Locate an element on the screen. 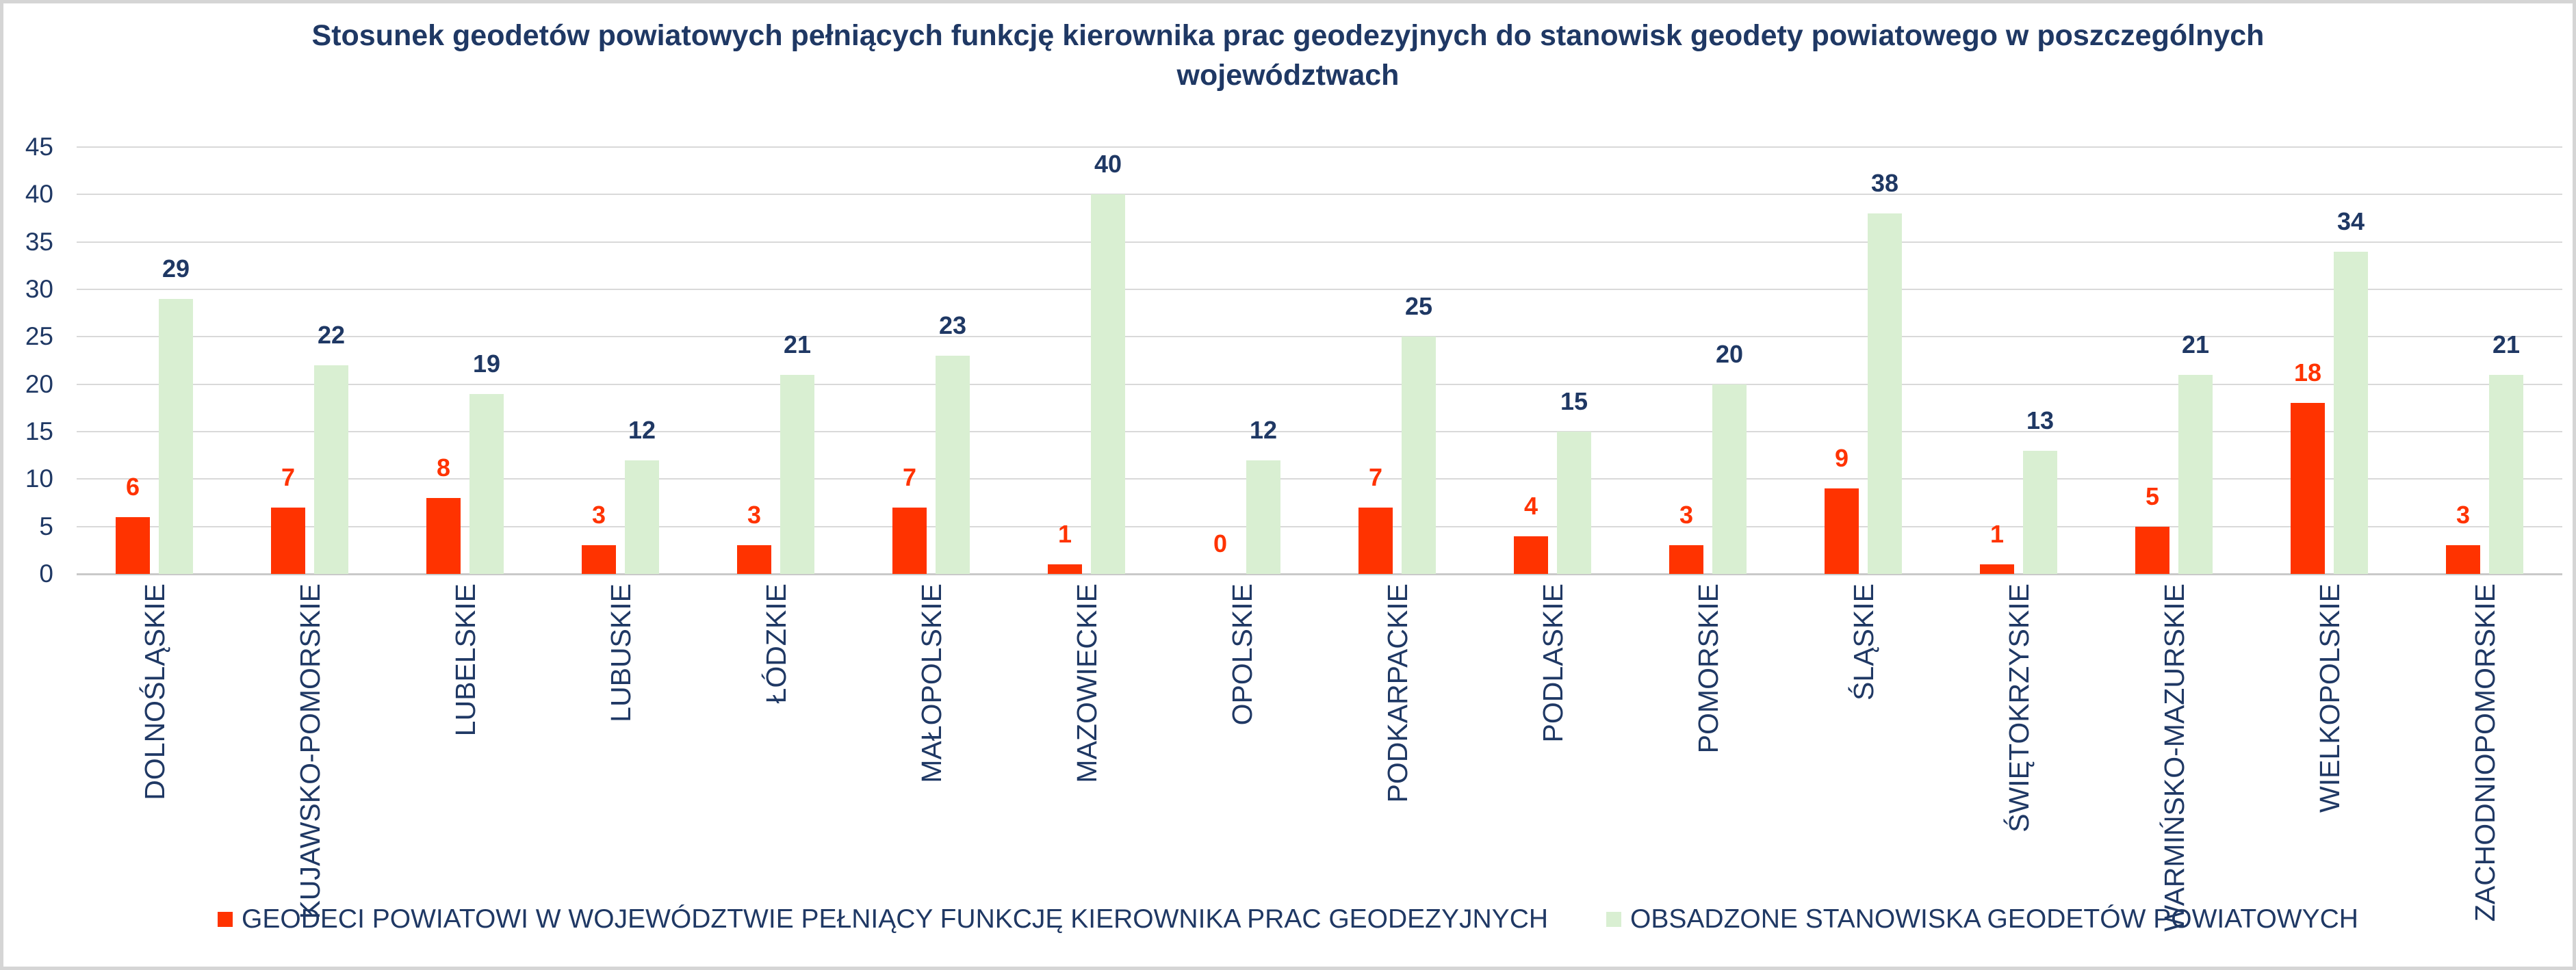 The image size is (2576, 970). category-label-11: ŚLĄSKIE is located at coordinates (1863, 642).